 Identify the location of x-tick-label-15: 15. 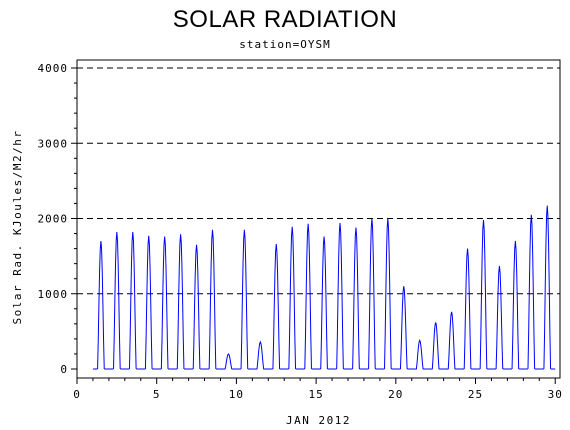
(315, 394).